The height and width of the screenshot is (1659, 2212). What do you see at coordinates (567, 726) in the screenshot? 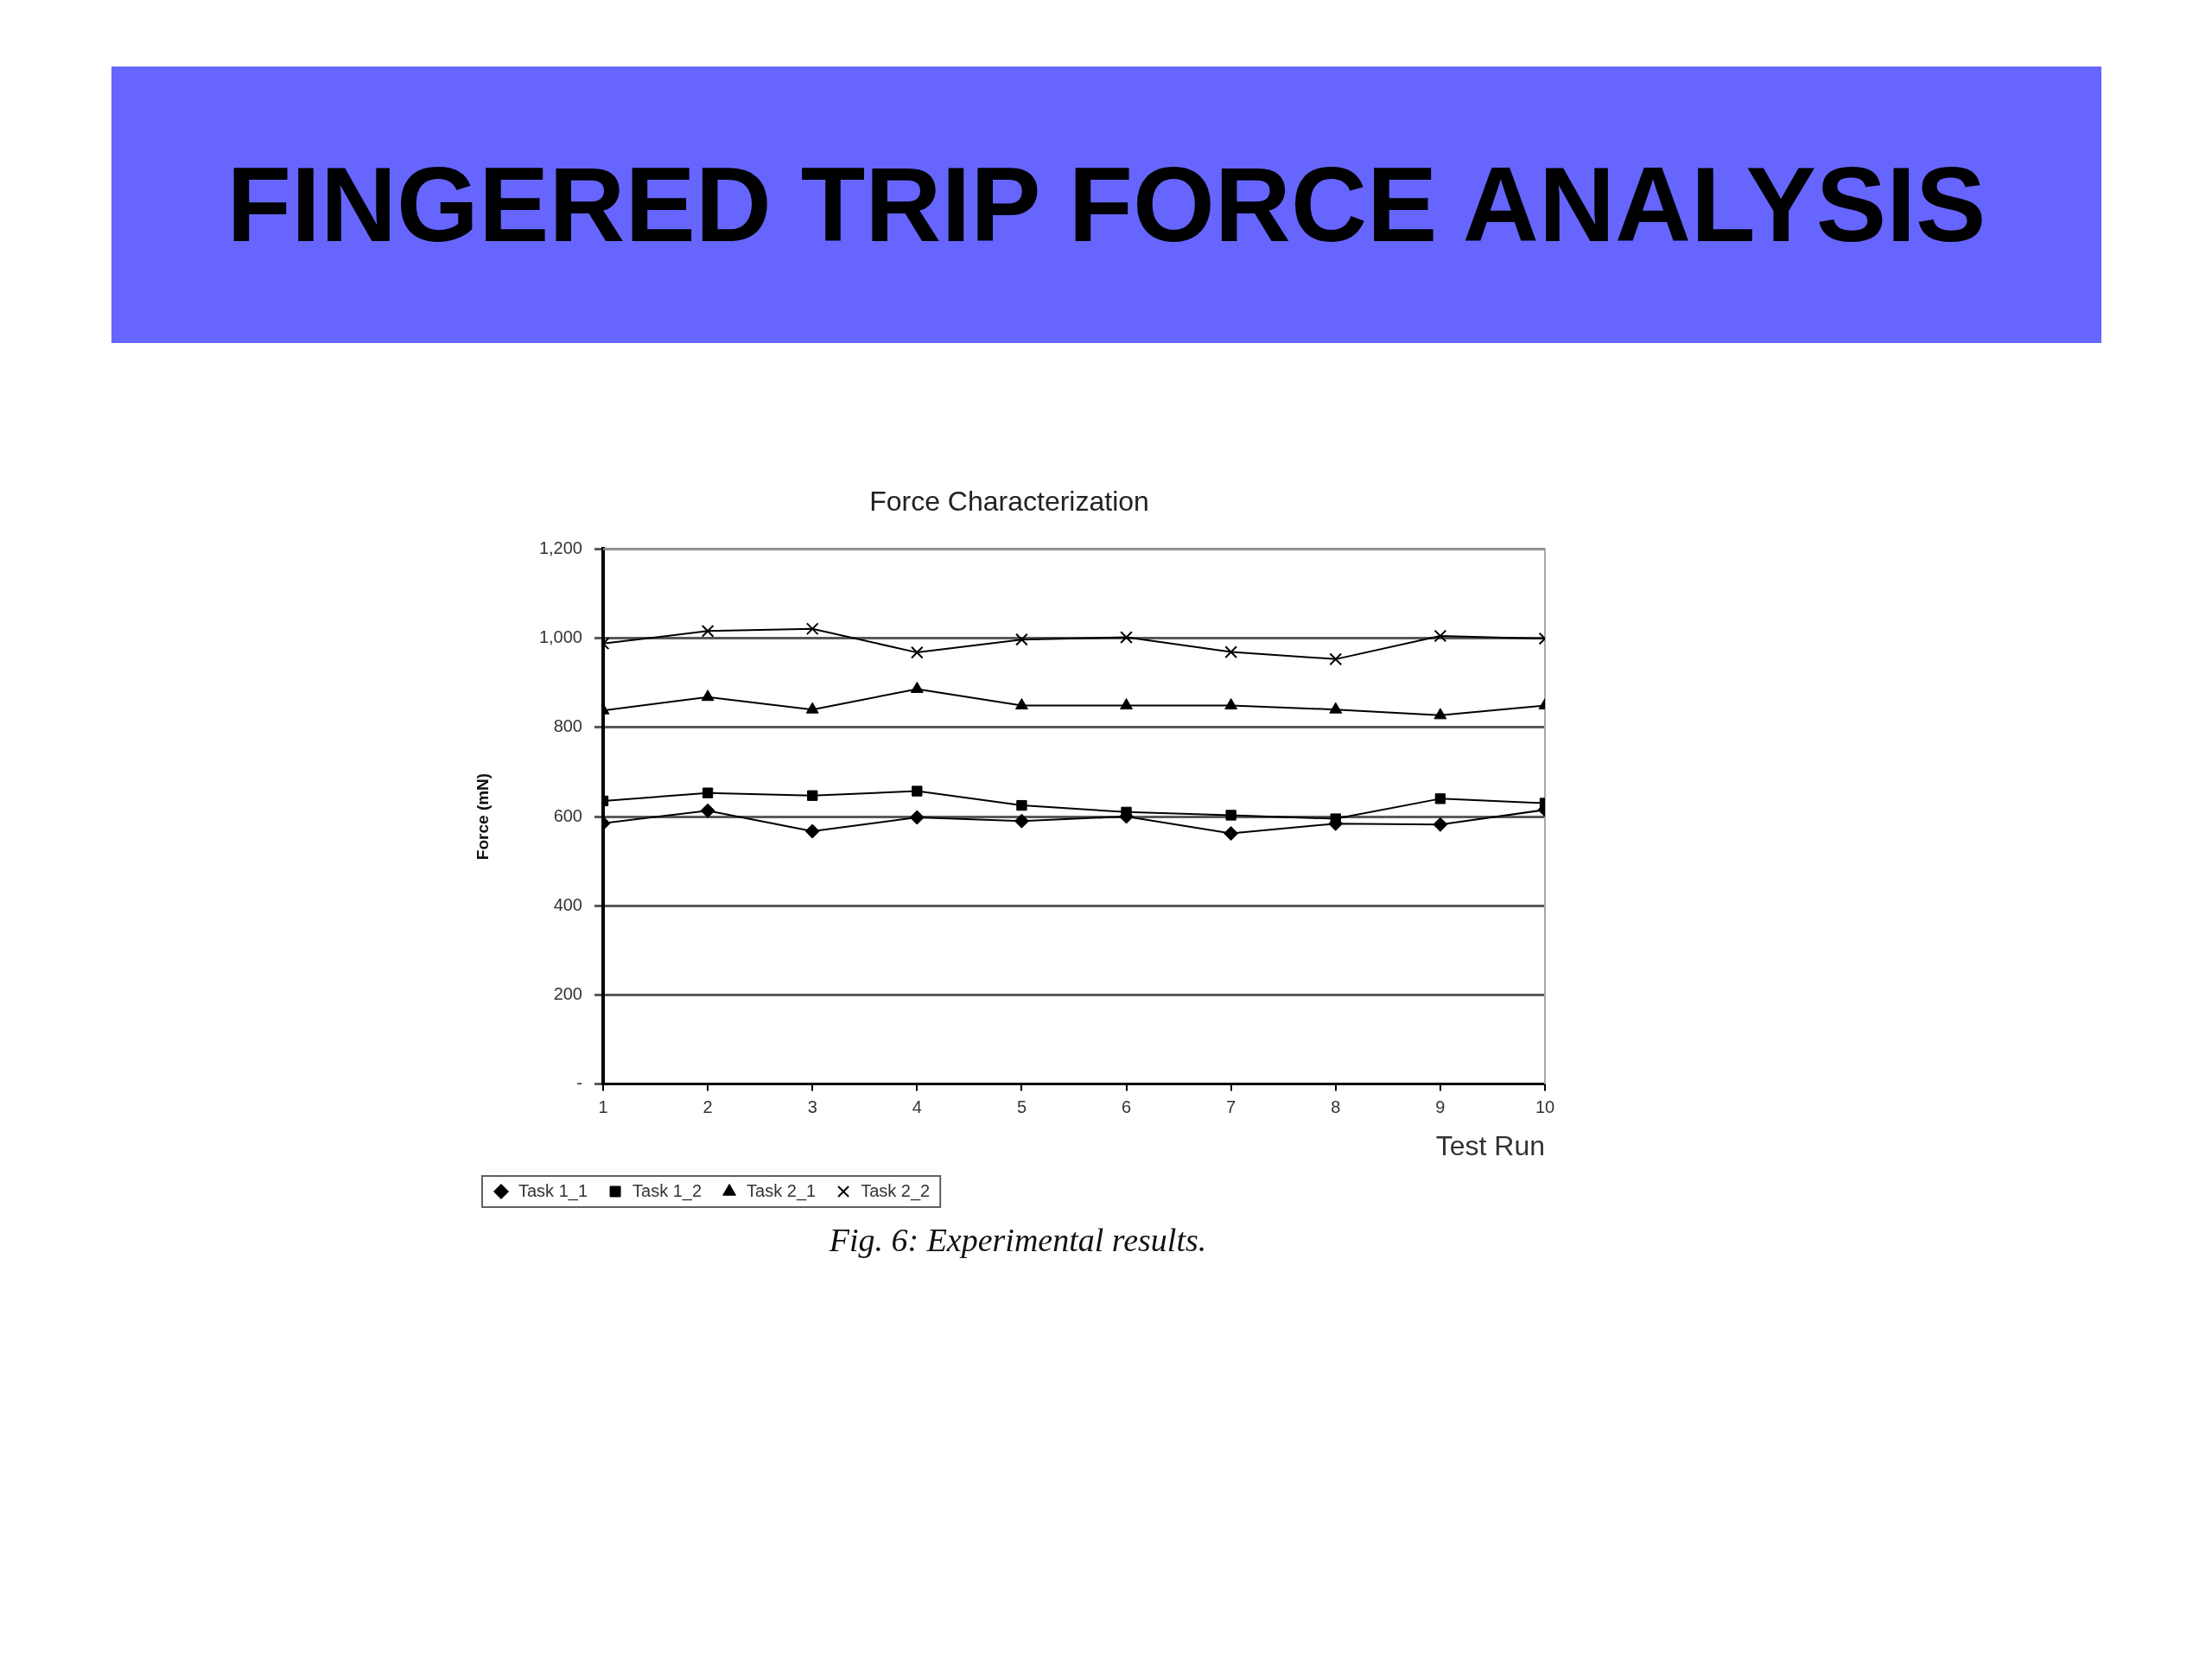
I see `y-tick-label: 800` at bounding box center [567, 726].